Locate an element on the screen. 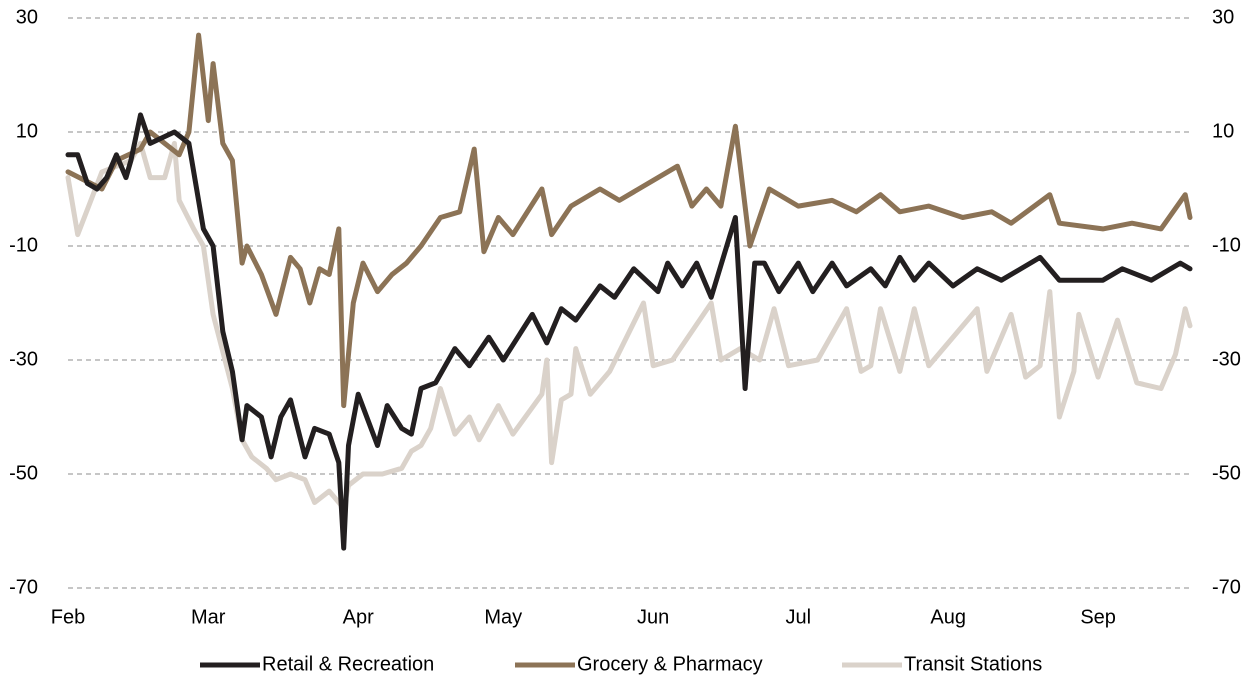 The image size is (1251, 679). x-tick-label: Apr is located at coordinates (358, 617).